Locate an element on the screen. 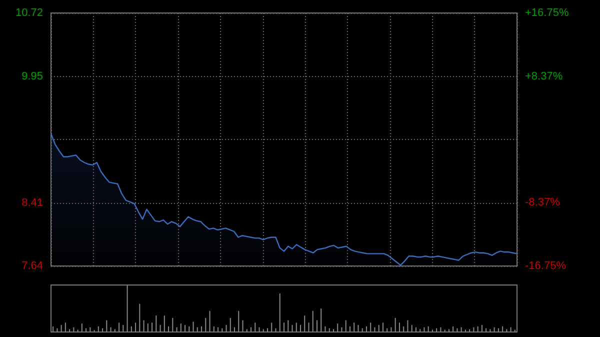 The image size is (600, 337). y-tick-label: 8.41 is located at coordinates (32, 202).